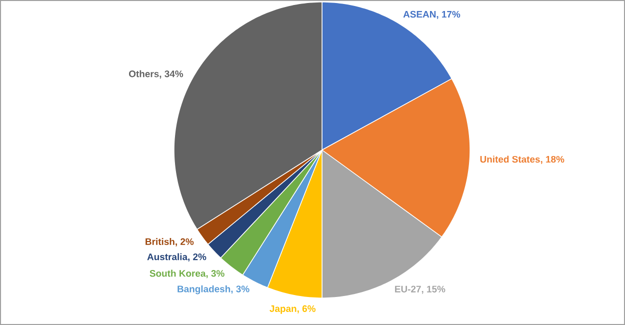  I want to click on slice-label: ASEAN, so click(419, 14).